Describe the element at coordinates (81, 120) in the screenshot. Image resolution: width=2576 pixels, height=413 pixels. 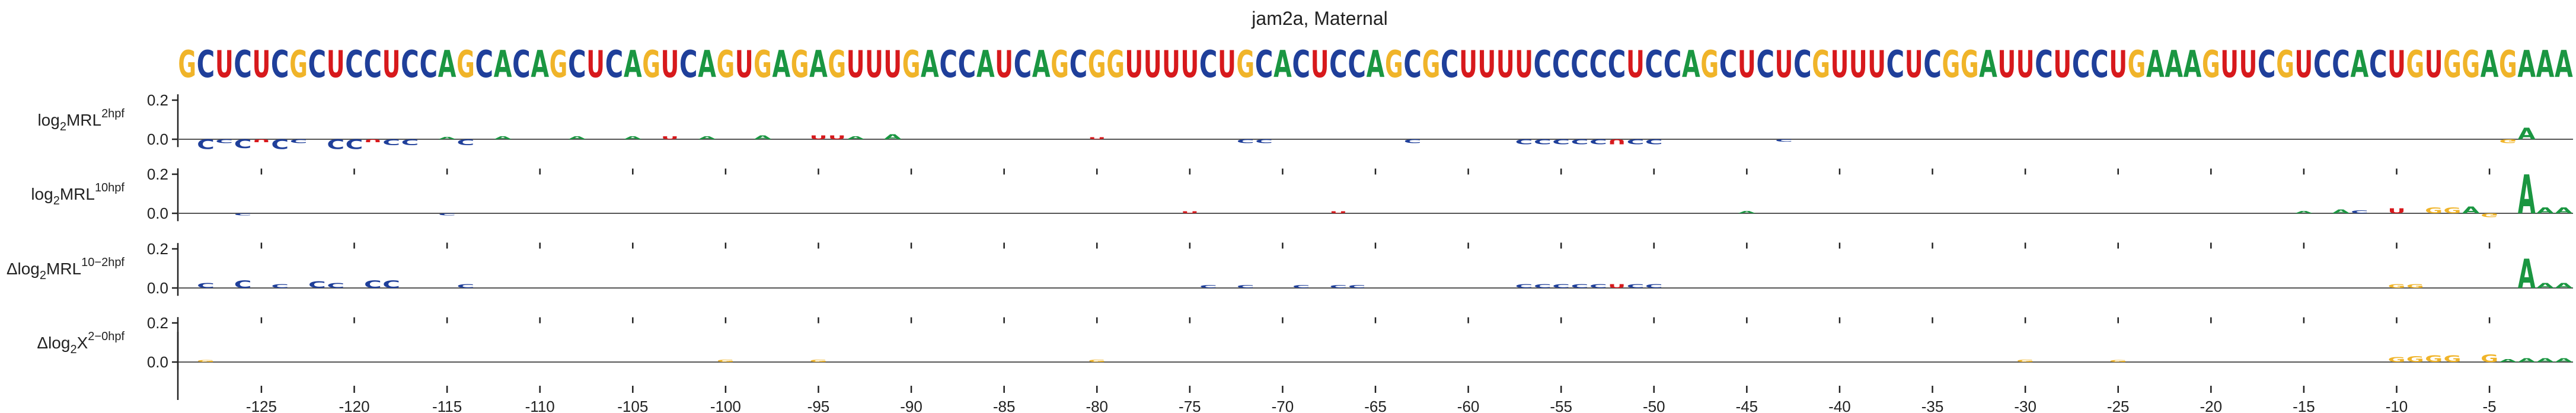
I see `track-label: log2MRL2hpf` at that location.